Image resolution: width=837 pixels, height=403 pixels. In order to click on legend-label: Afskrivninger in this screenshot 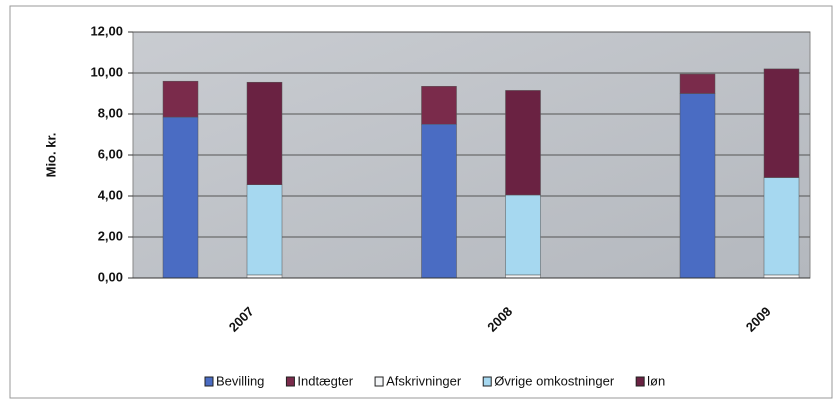, I will do `click(424, 380)`.